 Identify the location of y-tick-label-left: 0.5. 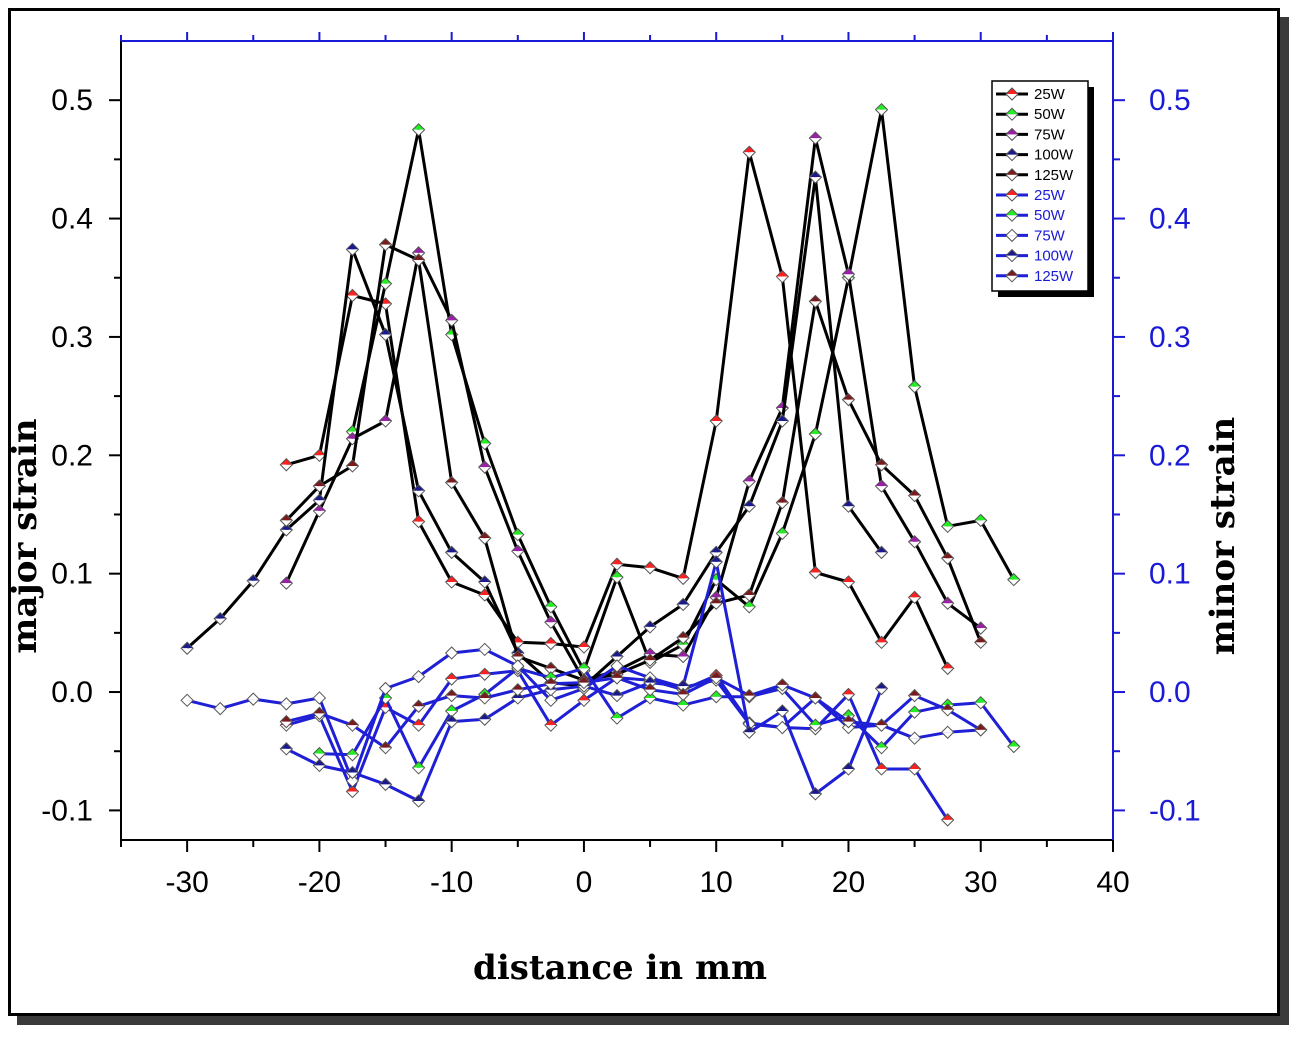
(72, 100).